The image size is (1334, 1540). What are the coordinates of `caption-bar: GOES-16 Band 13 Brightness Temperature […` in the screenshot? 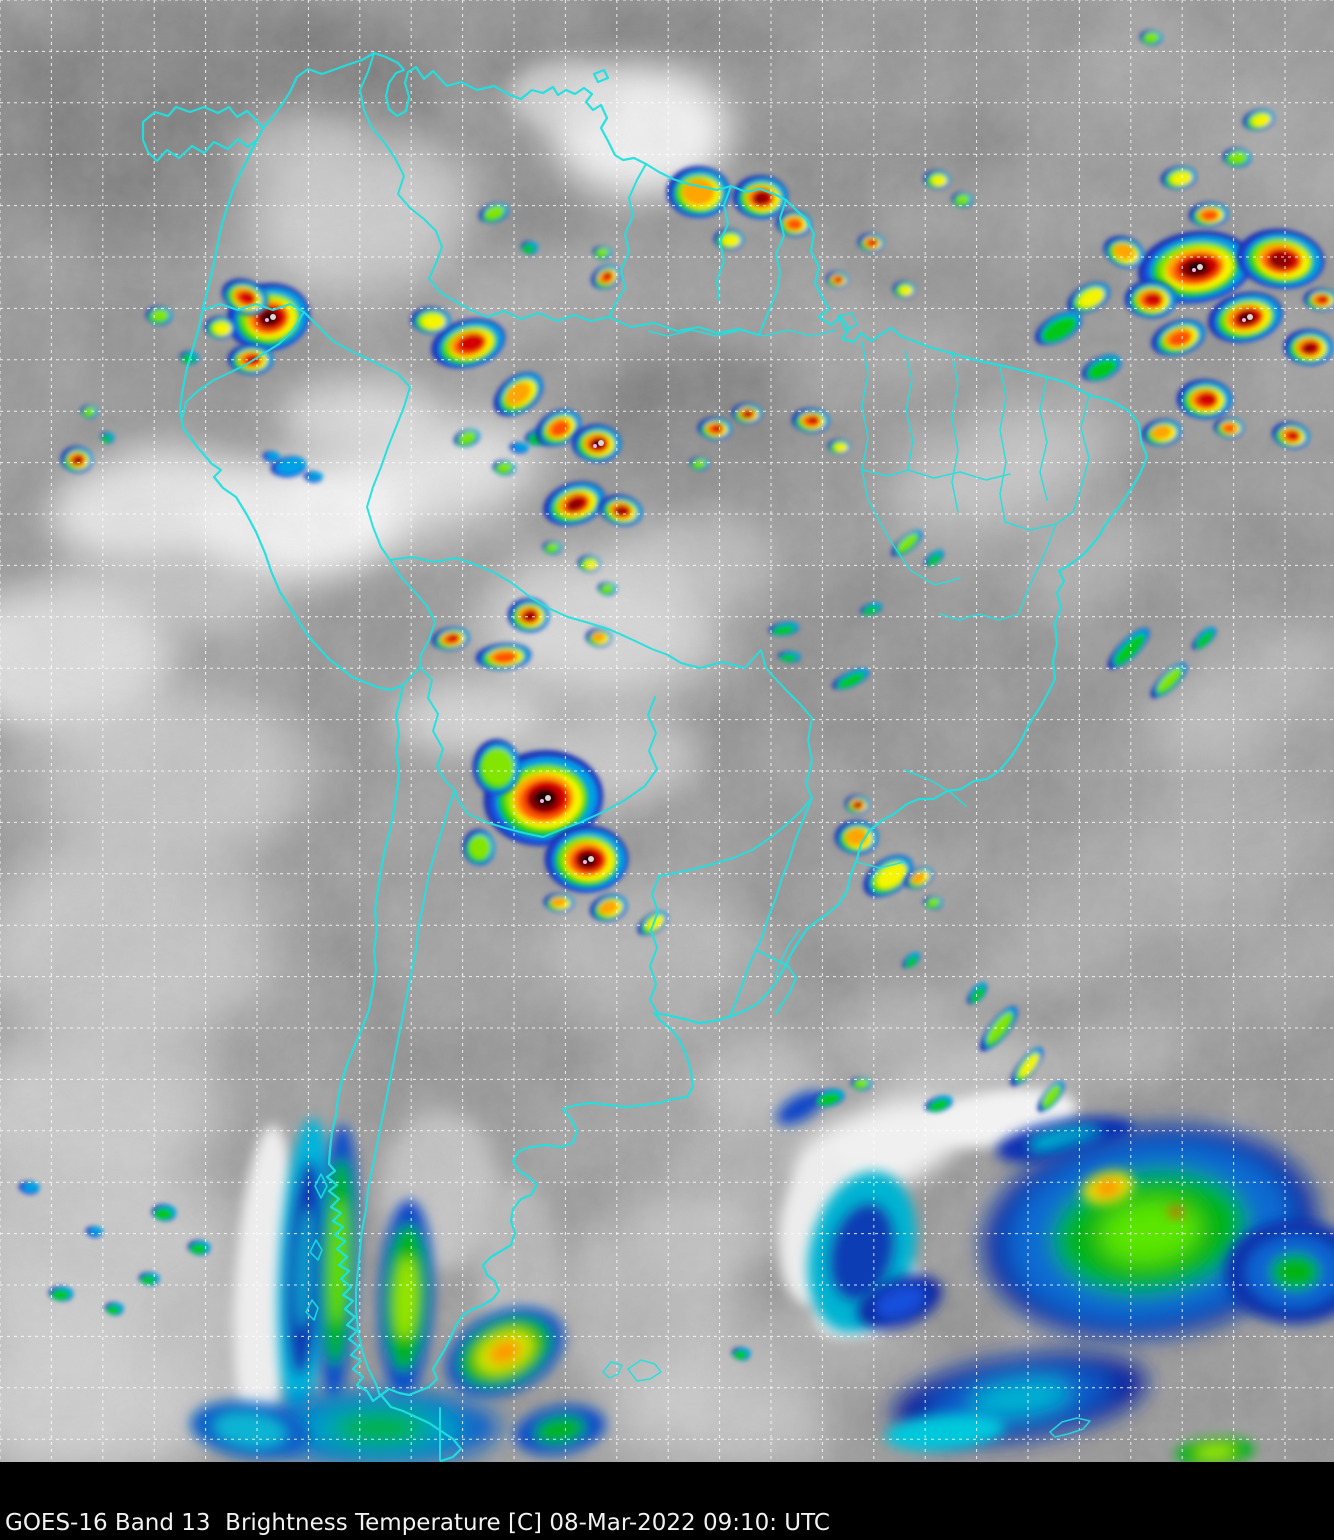 It's located at (667, 1501).